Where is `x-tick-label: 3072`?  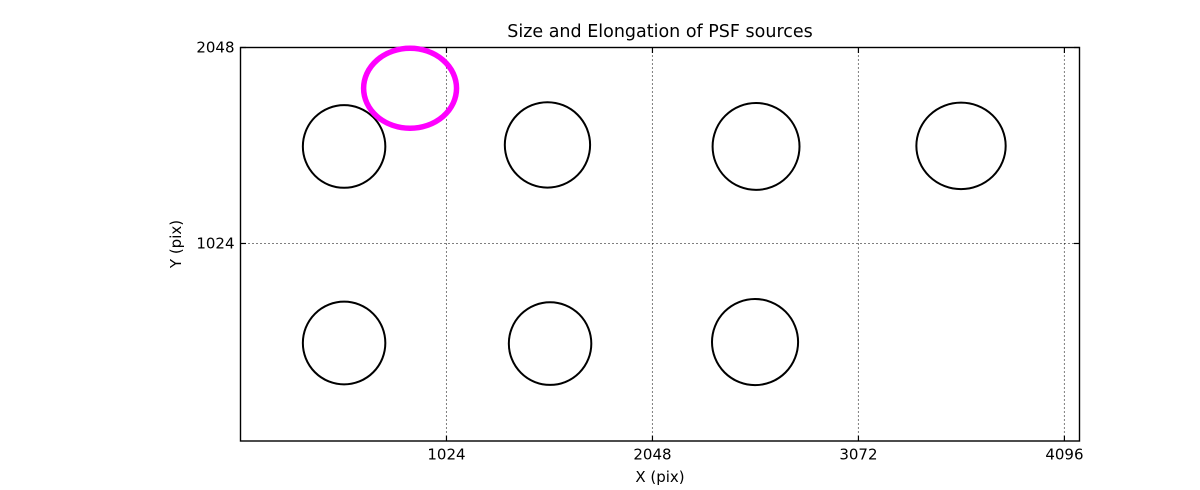 x-tick-label: 3072 is located at coordinates (858, 455).